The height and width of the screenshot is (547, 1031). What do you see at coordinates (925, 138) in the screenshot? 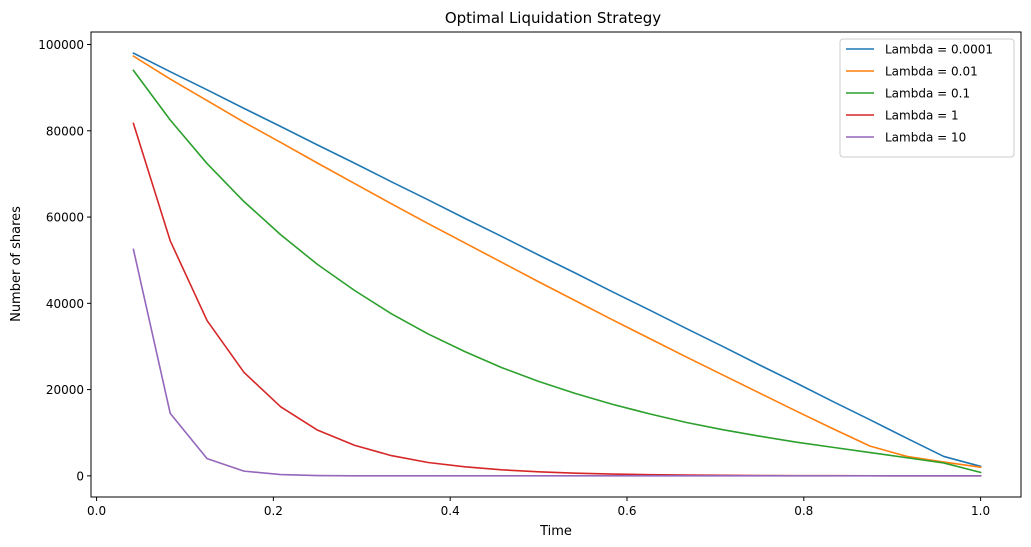
I see `legend-label-4: Lambda = 10` at bounding box center [925, 138].